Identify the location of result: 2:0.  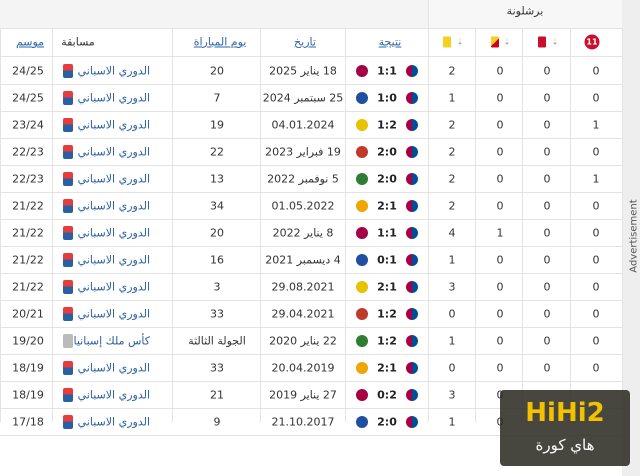
(387, 179).